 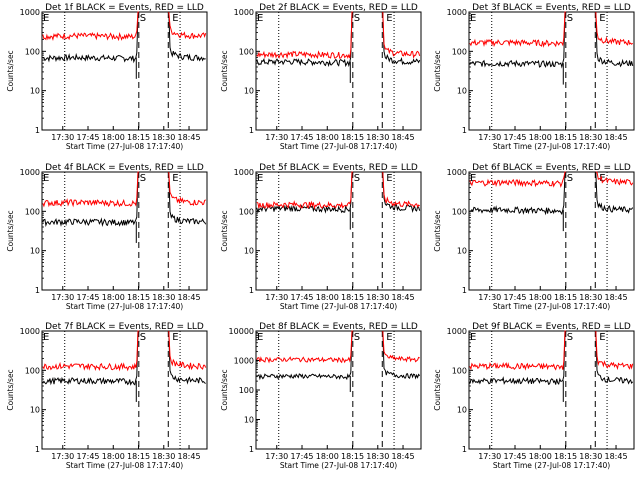 I want to click on chart-title: Det 9f BLACK = Events, RED = LLD, so click(x=551, y=327).